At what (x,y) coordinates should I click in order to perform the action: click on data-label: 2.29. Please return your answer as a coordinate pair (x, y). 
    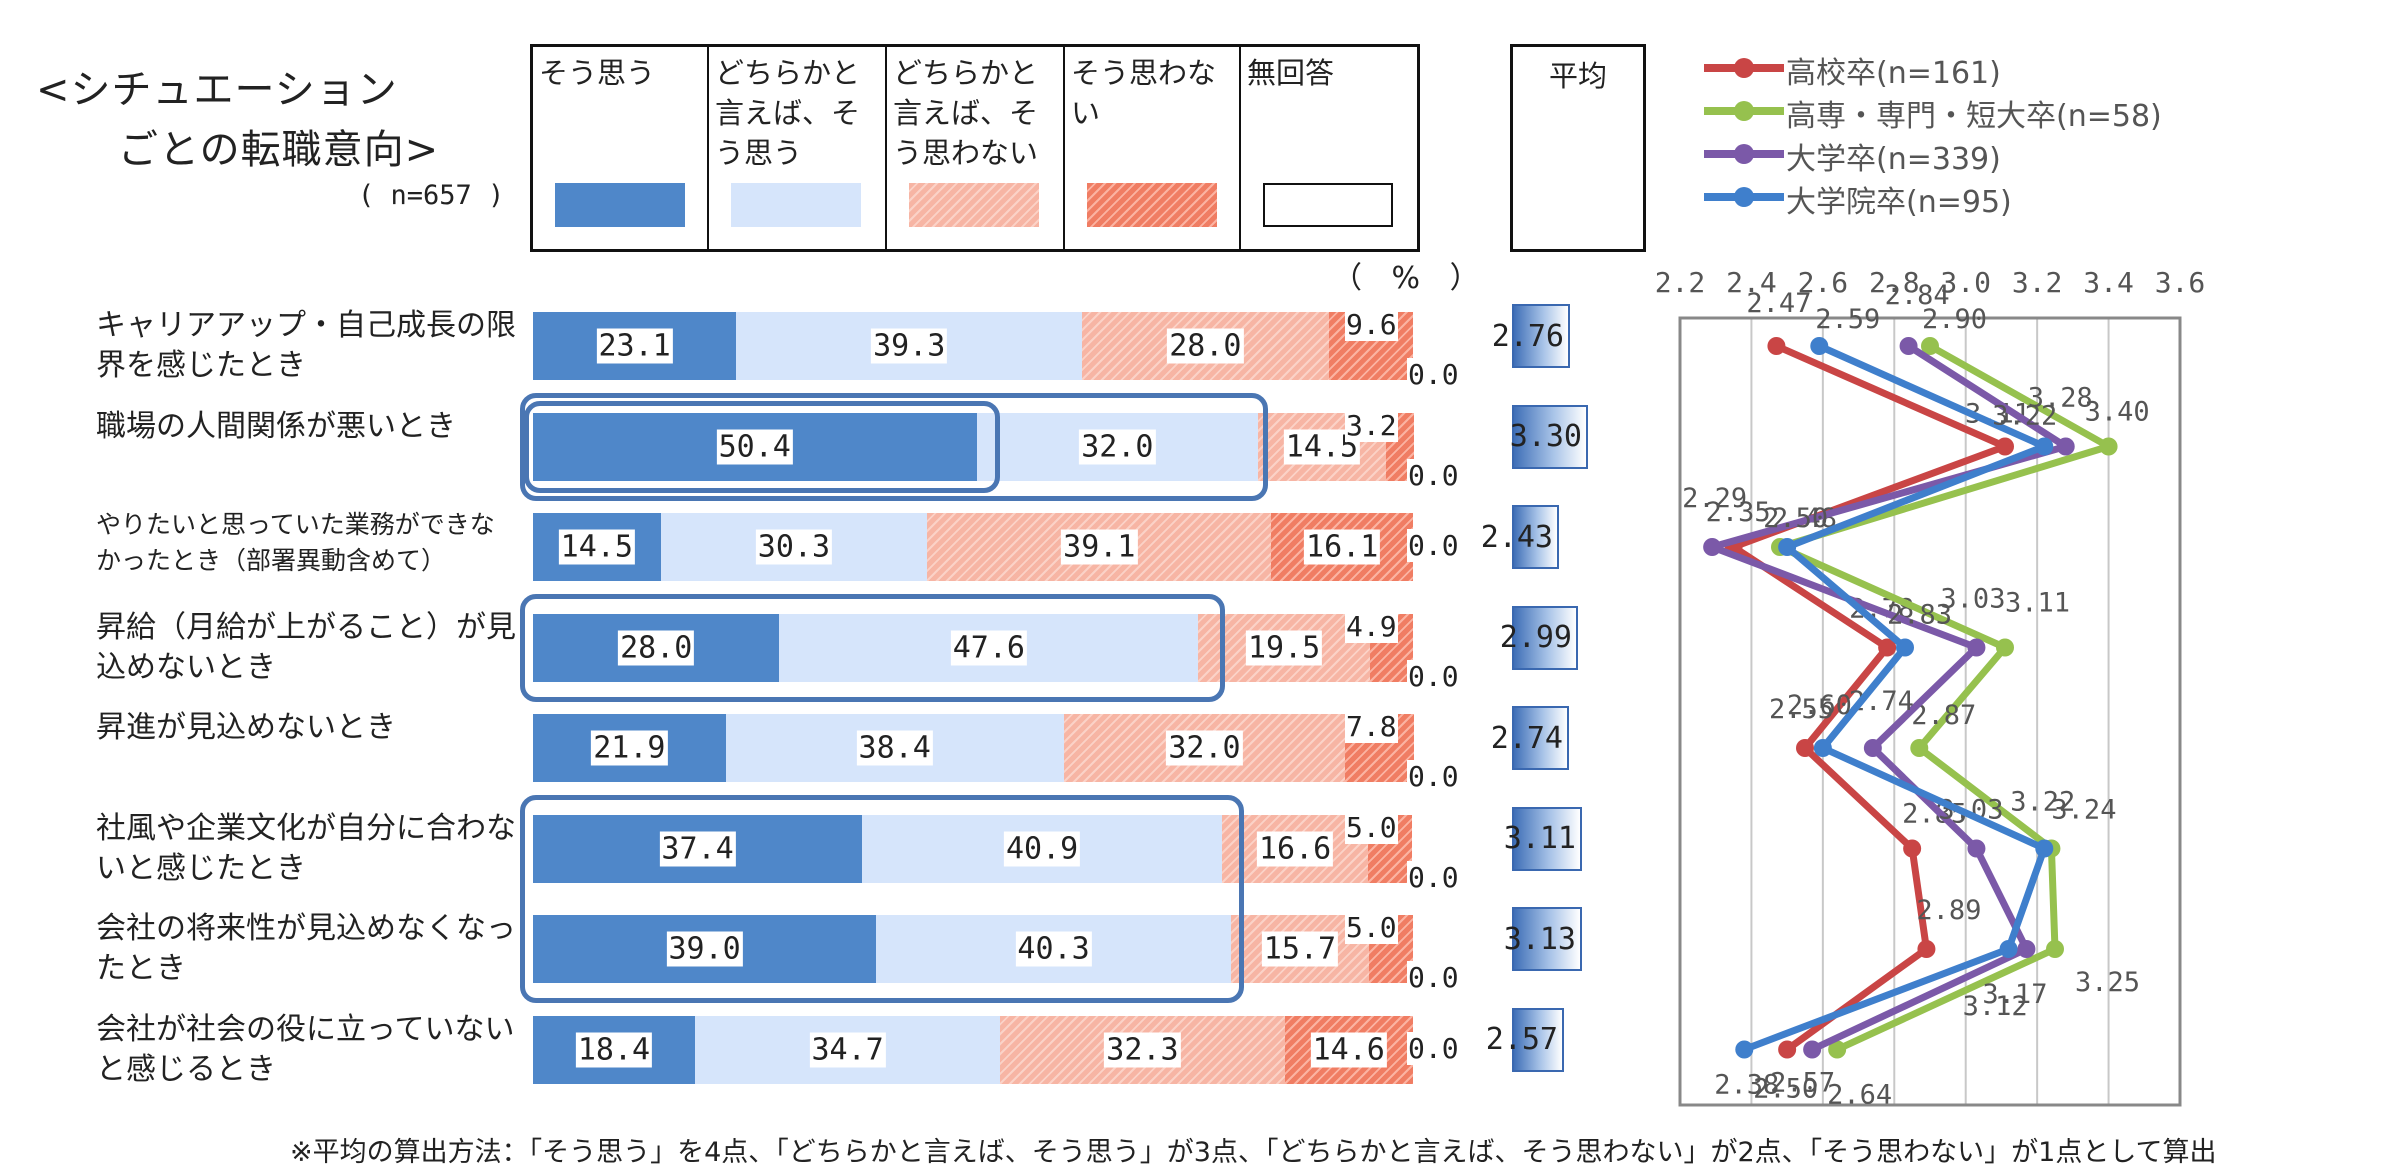
    Looking at the image, I should click on (1714, 498).